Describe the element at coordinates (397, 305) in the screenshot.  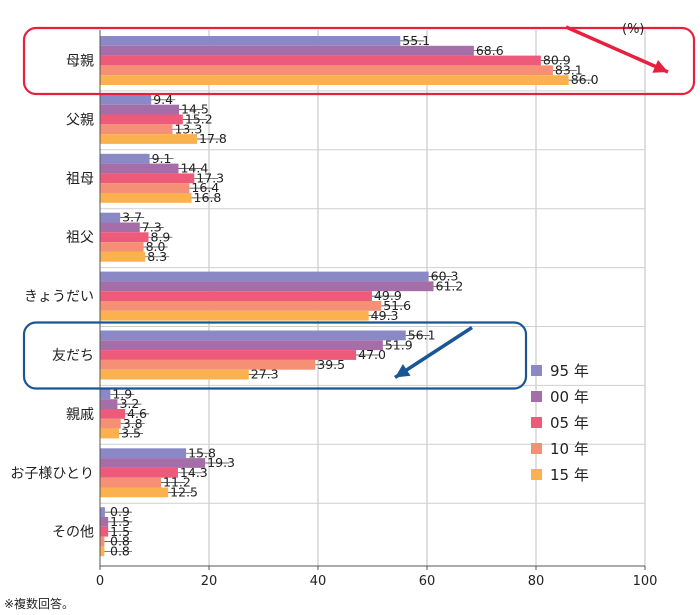
I see `value-label: 51.6` at that location.